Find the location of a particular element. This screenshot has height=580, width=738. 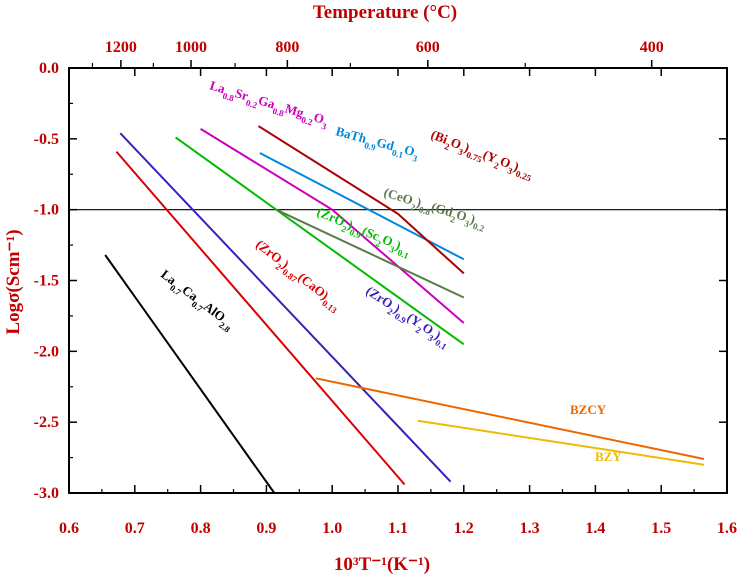

series-label-5: BaTh0.9Gd0.1O3 is located at coordinates (377, 143).